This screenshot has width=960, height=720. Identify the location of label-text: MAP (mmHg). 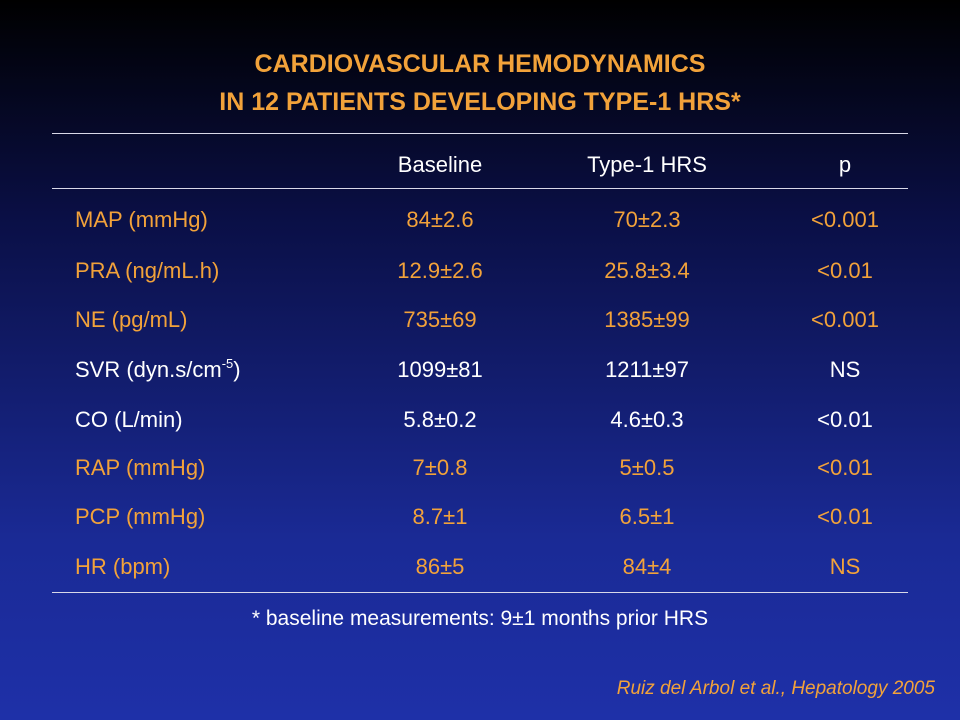
(141, 219).